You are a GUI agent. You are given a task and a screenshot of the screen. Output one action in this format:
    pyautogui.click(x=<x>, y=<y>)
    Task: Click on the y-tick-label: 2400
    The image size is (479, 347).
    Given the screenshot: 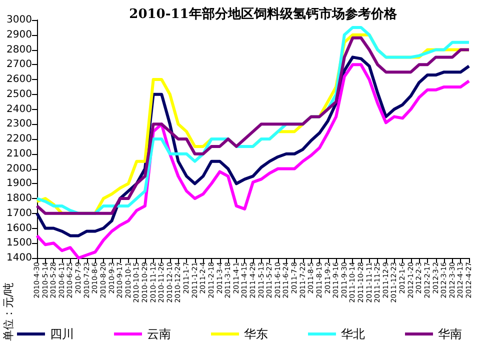 What is the action you would take?
    pyautogui.click(x=19, y=109)
    